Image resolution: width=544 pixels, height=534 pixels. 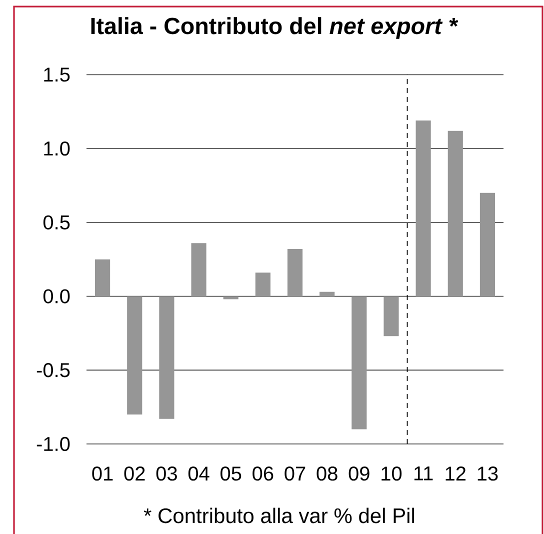 I want to click on y-tick-label: 0.5, so click(x=56, y=222).